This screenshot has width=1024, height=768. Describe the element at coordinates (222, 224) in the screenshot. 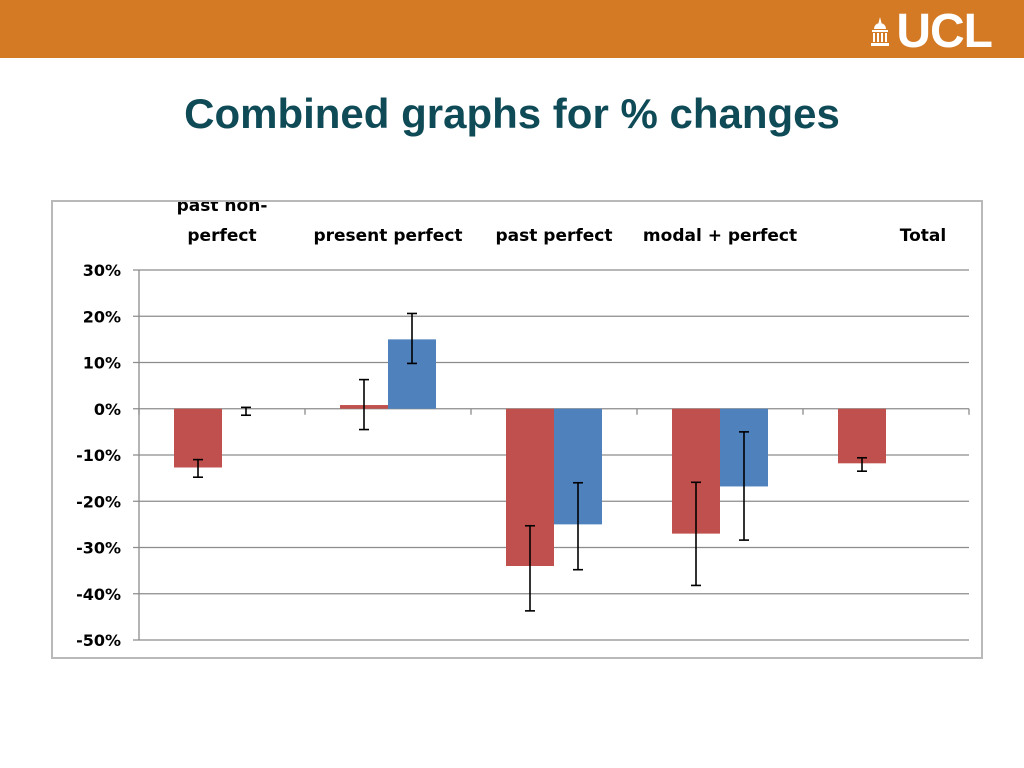

I see `category-label: past non-perfect` at that location.